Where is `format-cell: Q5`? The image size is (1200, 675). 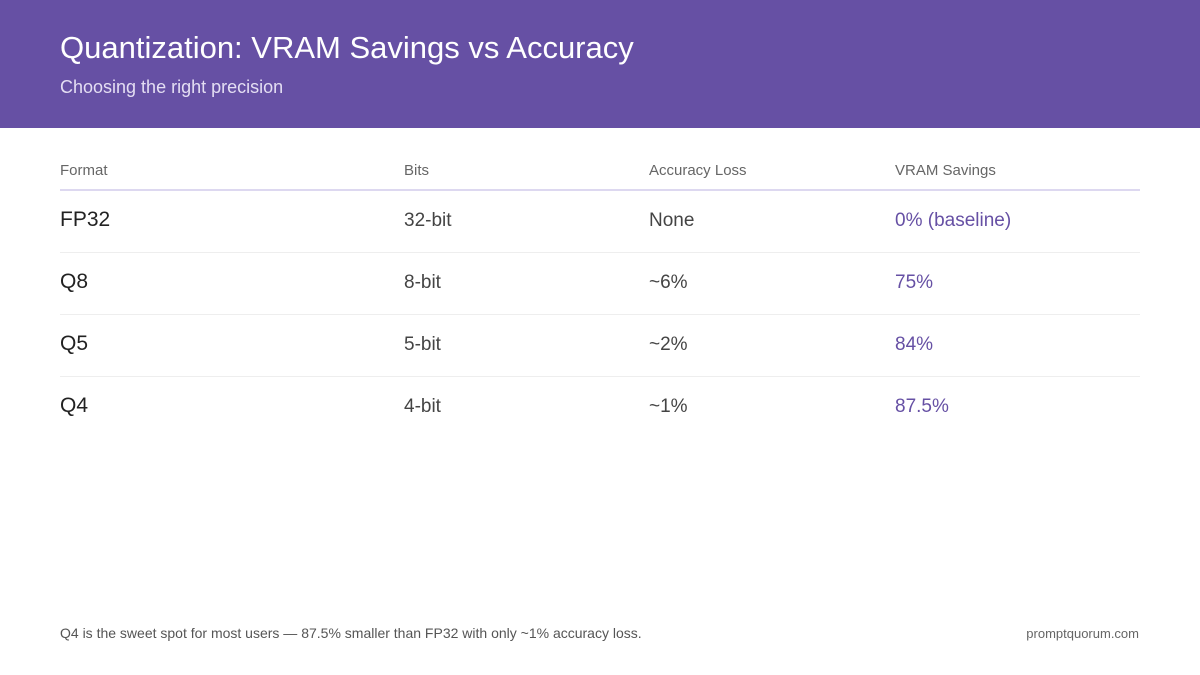
format-cell: Q5 is located at coordinates (74, 343).